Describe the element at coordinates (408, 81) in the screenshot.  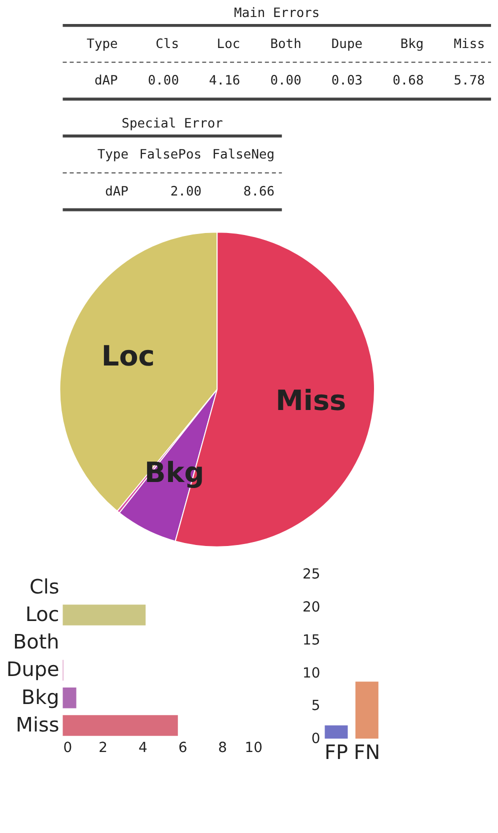
I see `text: 0.68` at that location.